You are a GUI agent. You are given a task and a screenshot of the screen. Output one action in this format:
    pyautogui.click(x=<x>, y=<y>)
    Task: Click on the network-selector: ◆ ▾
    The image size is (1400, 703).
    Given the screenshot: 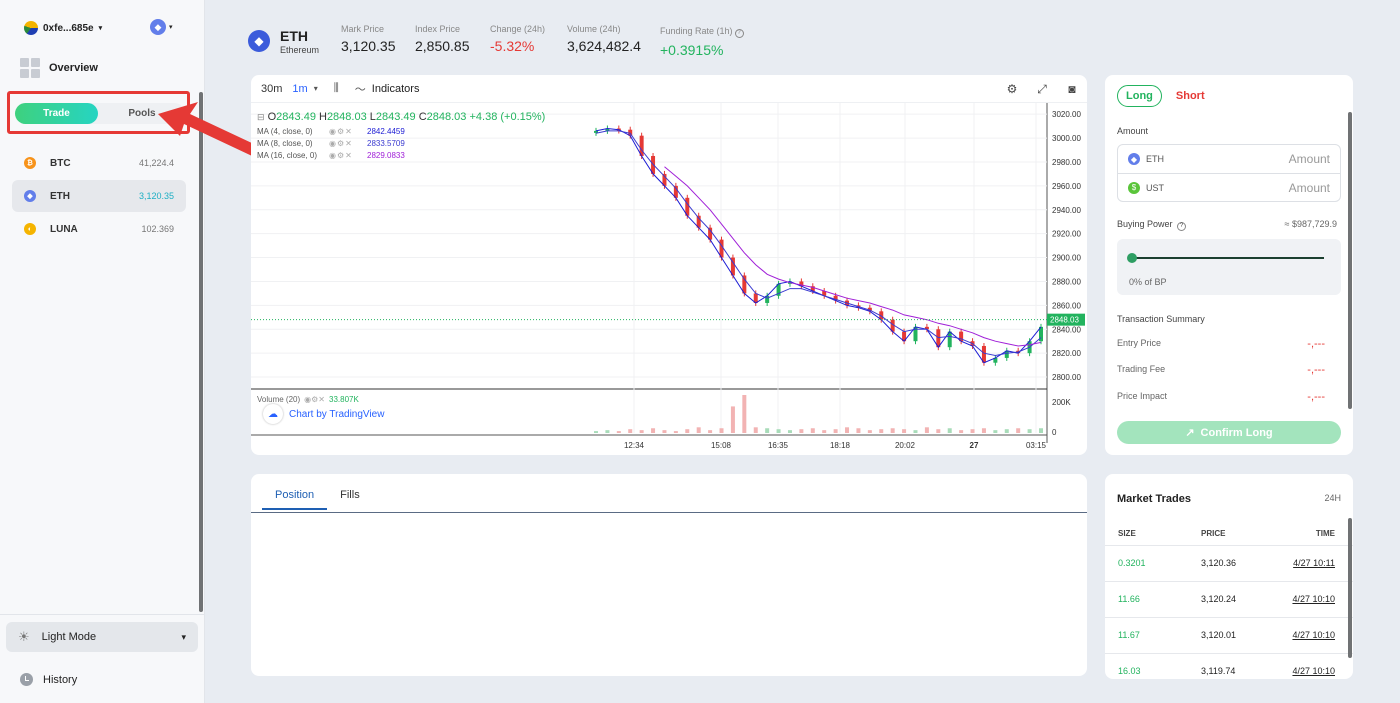 What is the action you would take?
    pyautogui.click(x=161, y=27)
    